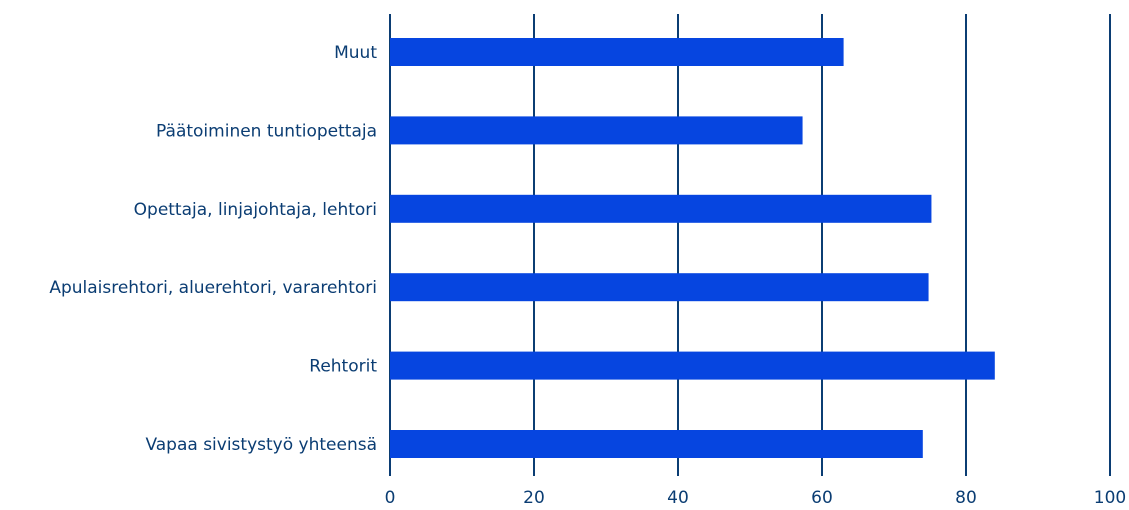 This screenshot has width=1129, height=510. Describe the element at coordinates (213, 288) in the screenshot. I see `category-label: Apulaisrehtori, aluerehtori, vararehtori` at that location.